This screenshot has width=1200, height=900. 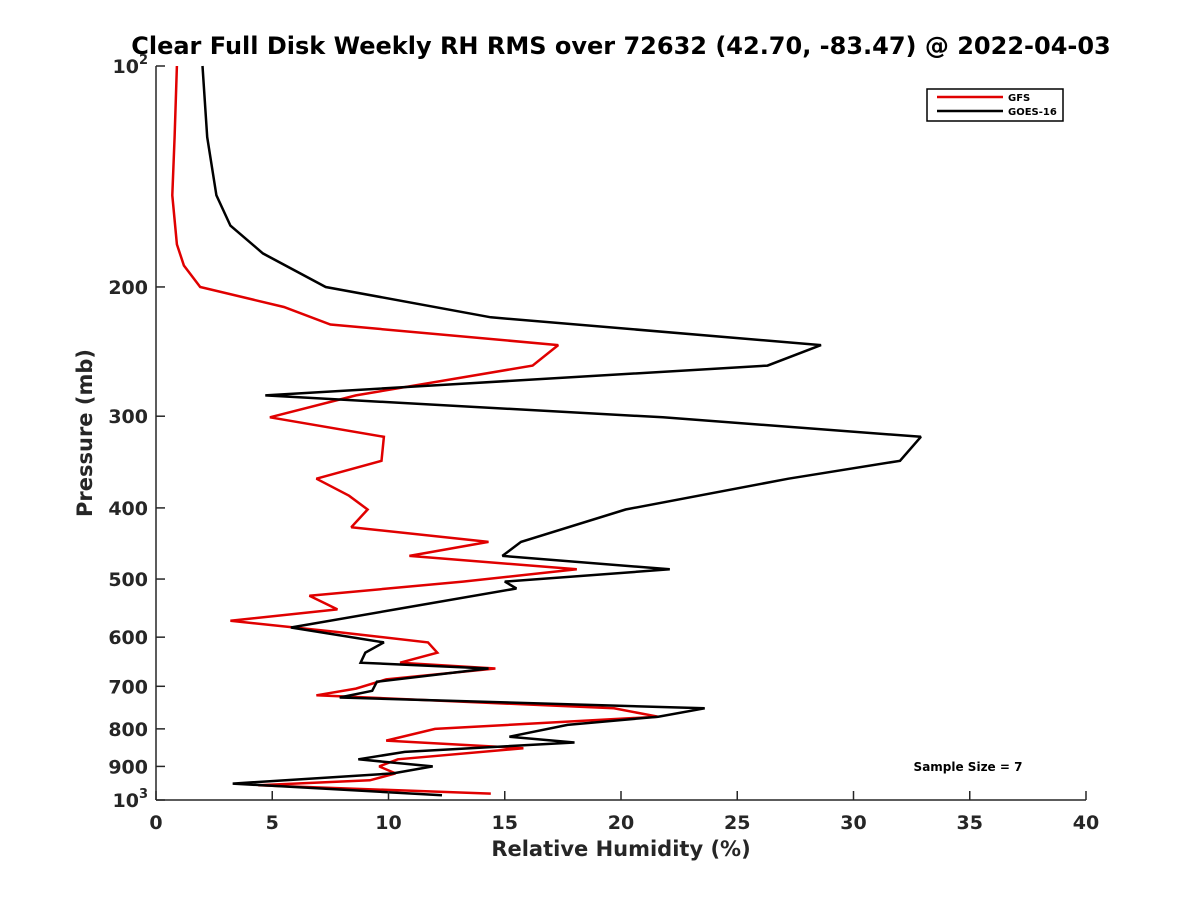 I want to click on y-tick-label: 500, so click(x=128, y=580).